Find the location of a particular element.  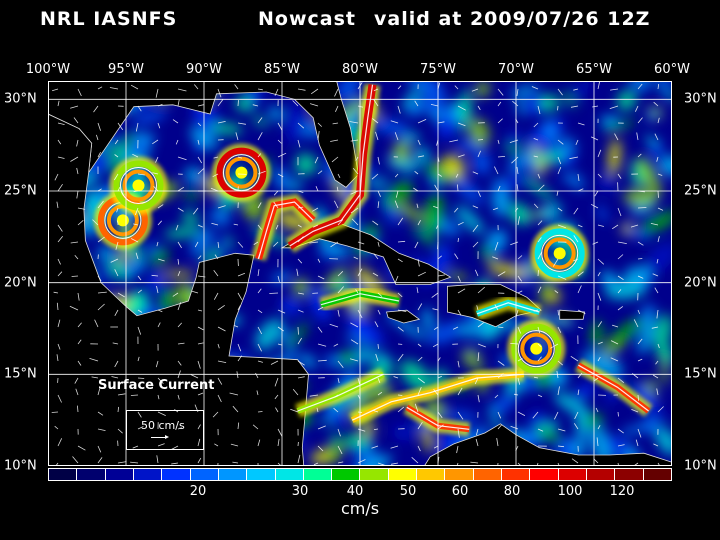

eddy is located at coordinates (241, 172).